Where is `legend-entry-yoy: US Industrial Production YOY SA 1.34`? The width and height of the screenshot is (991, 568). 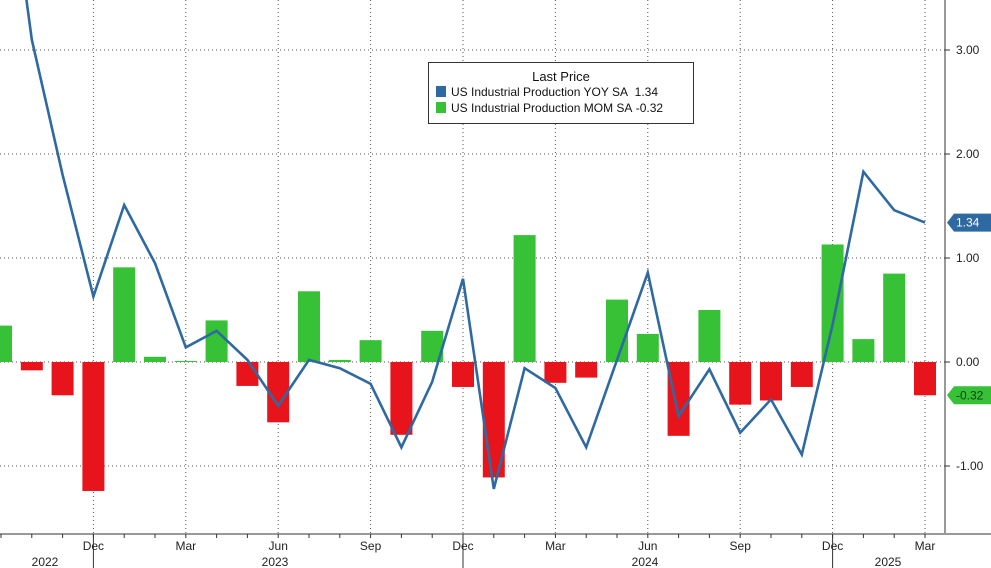
legend-entry-yoy: US Industrial Production YOY SA 1.34 is located at coordinates (547, 92).